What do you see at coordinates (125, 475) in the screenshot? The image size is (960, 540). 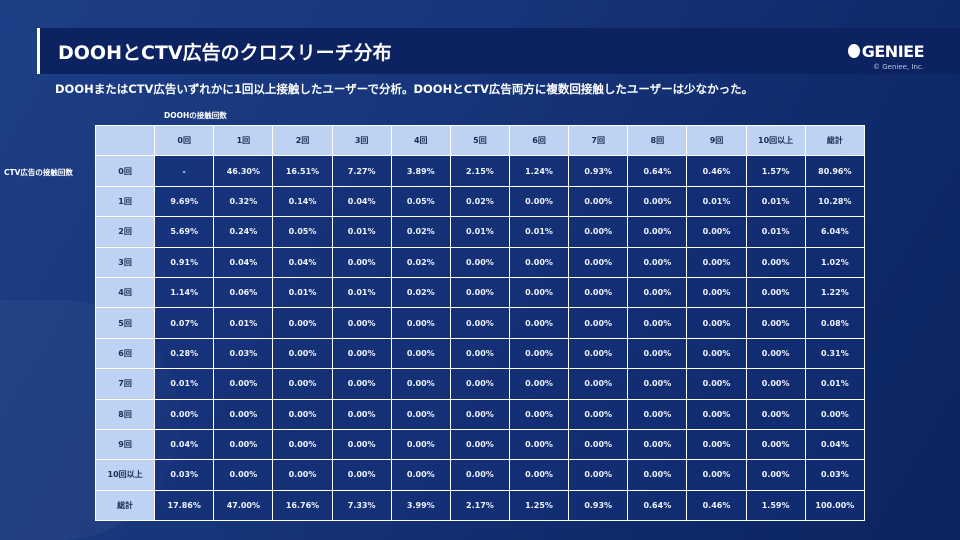 I see `row-header: 10回以上` at bounding box center [125, 475].